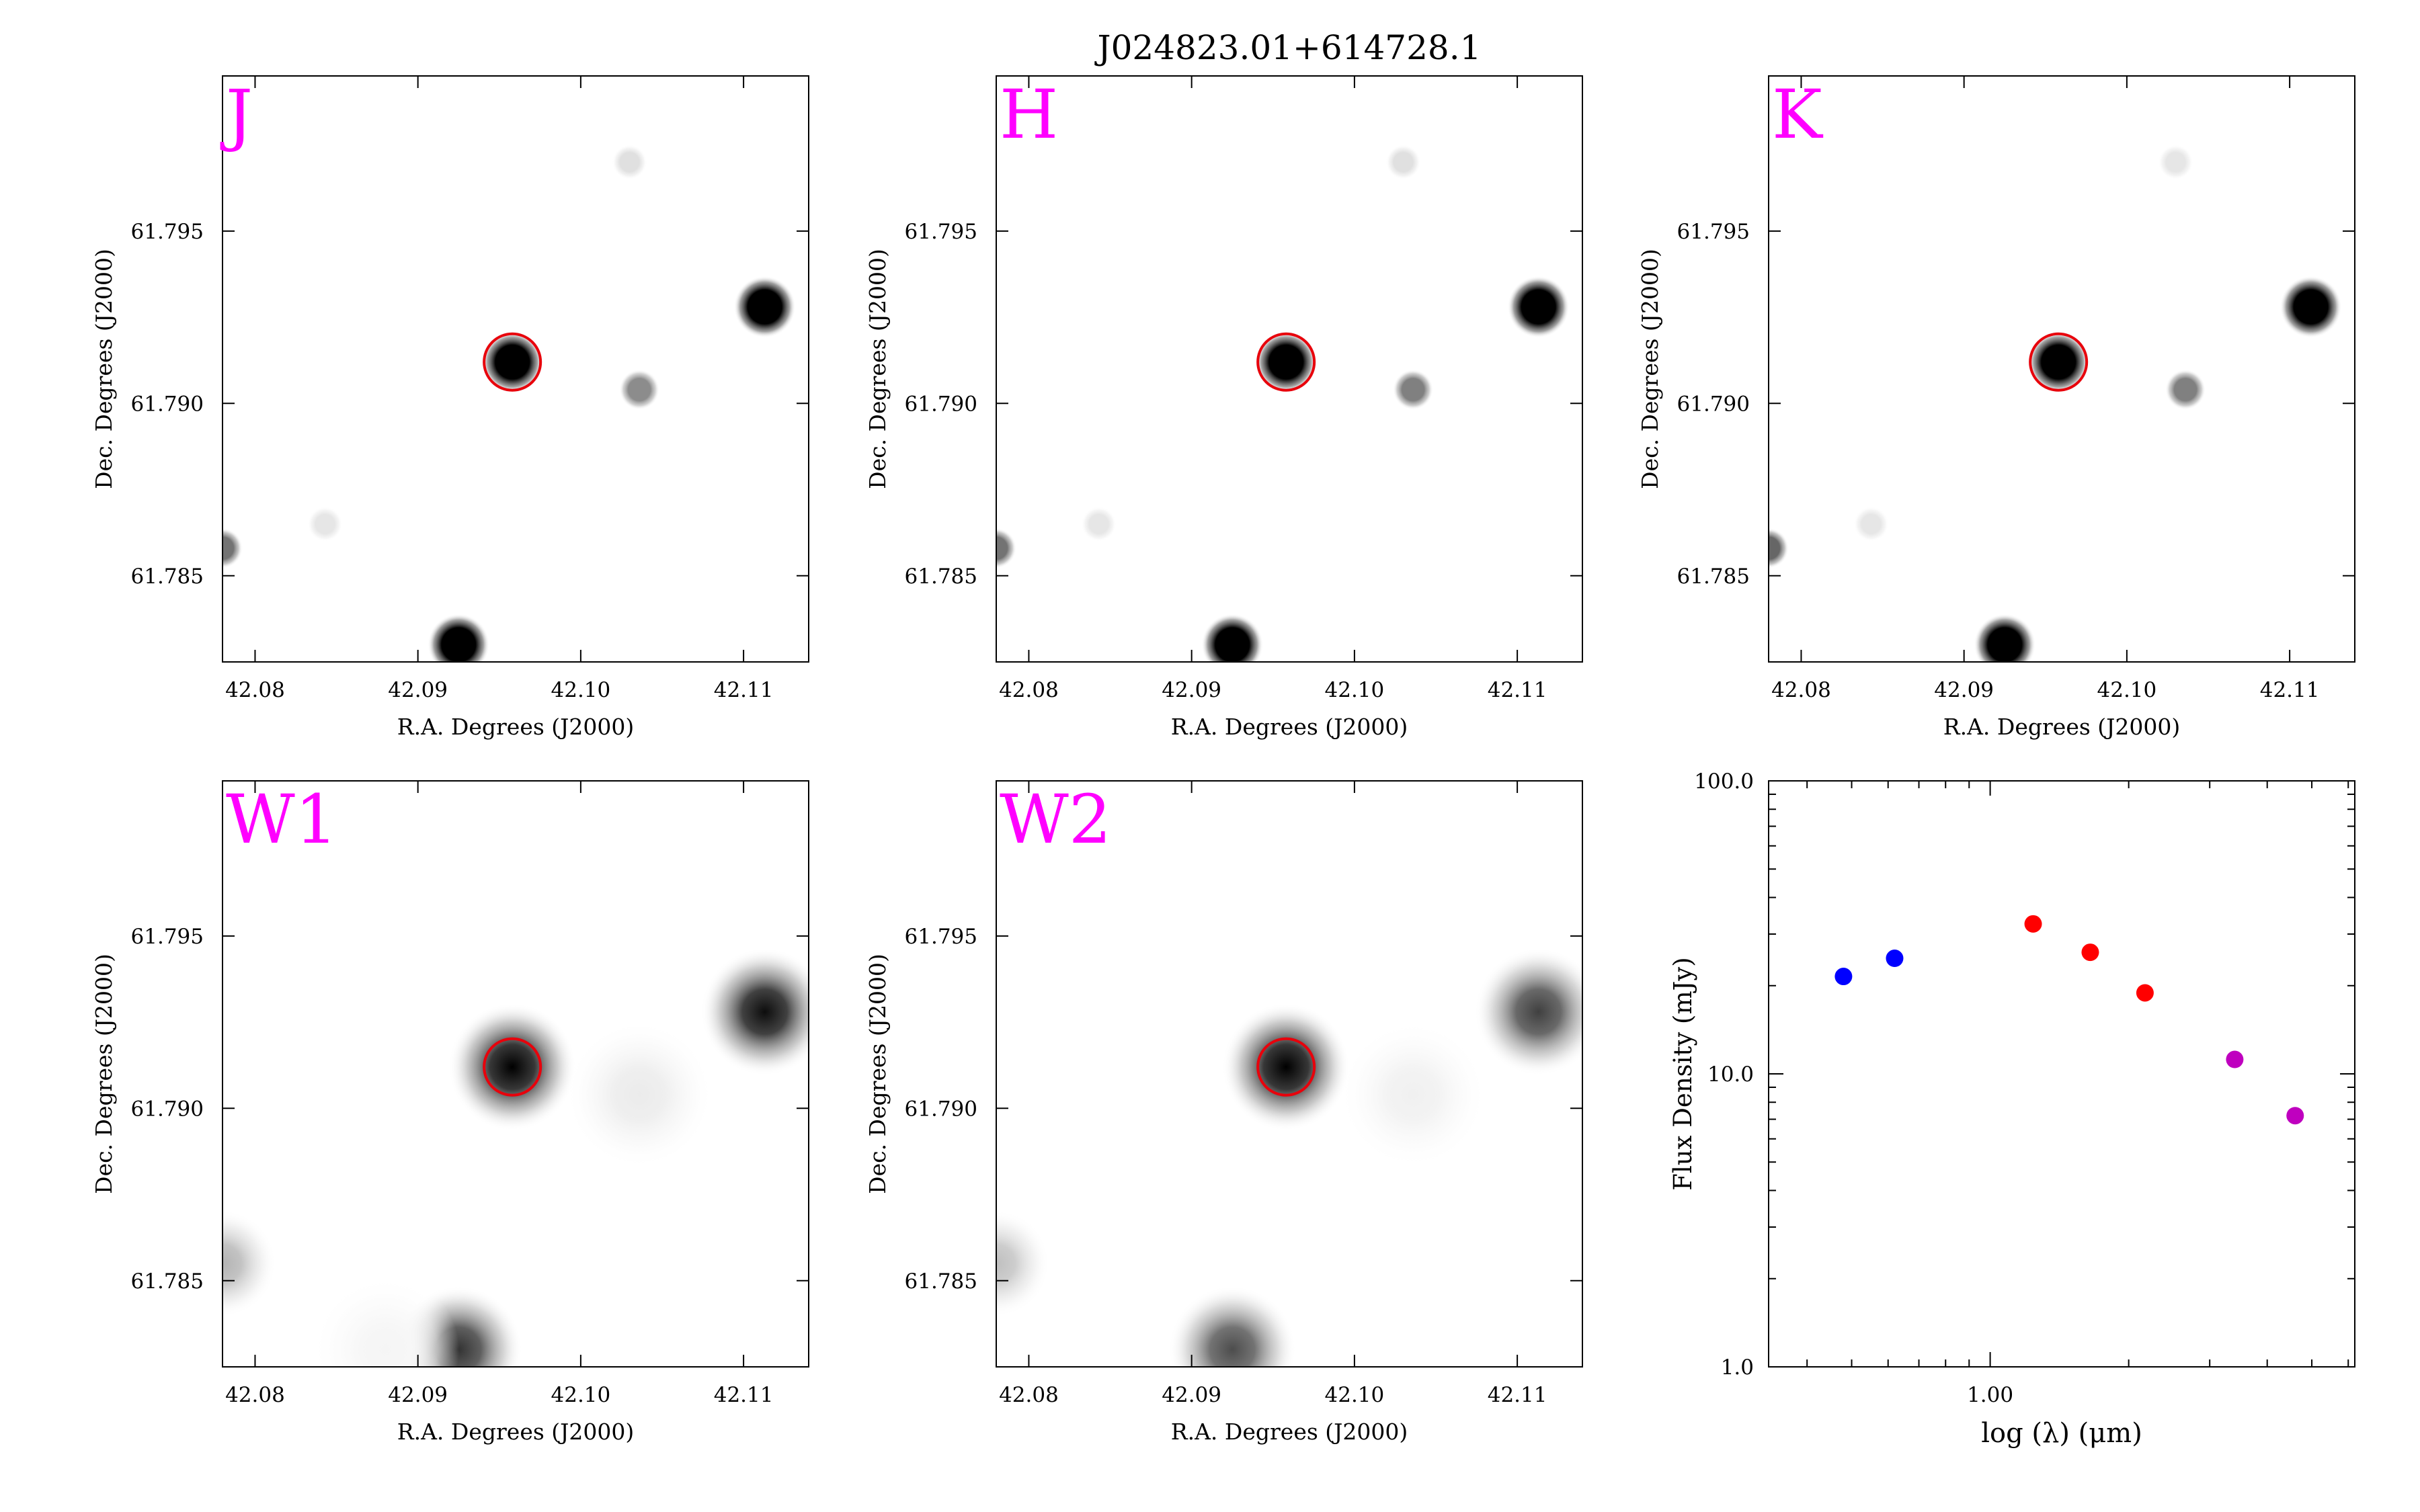 The height and width of the screenshot is (1512, 2420). Describe the element at coordinates (1990, 1395) in the screenshot. I see `sed-x-tick-label: 1.00` at that location.